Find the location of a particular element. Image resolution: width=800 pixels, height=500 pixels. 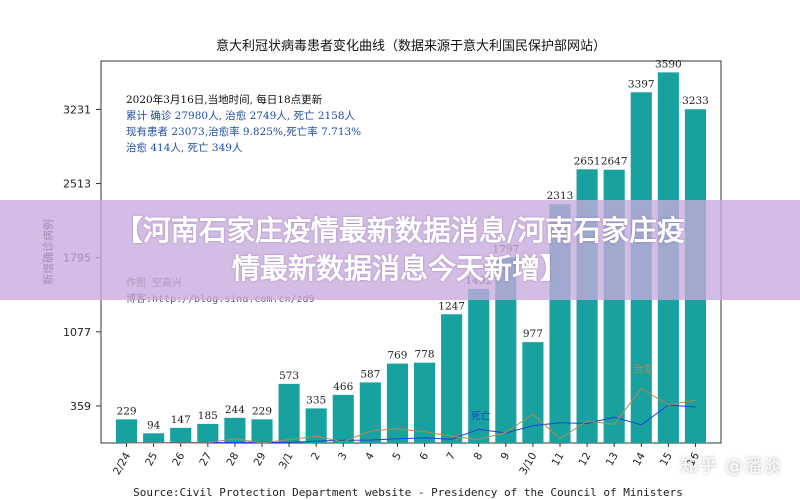

info-line: 现有患者 23073,治愈率 9.825%,死亡率 7.713% is located at coordinates (243, 131).